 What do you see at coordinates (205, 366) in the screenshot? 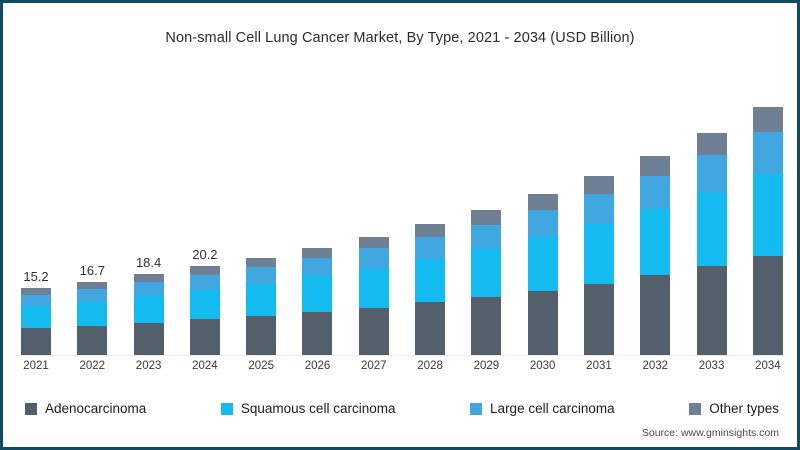
I see `x-axis-tick-label: 2024` at bounding box center [205, 366].